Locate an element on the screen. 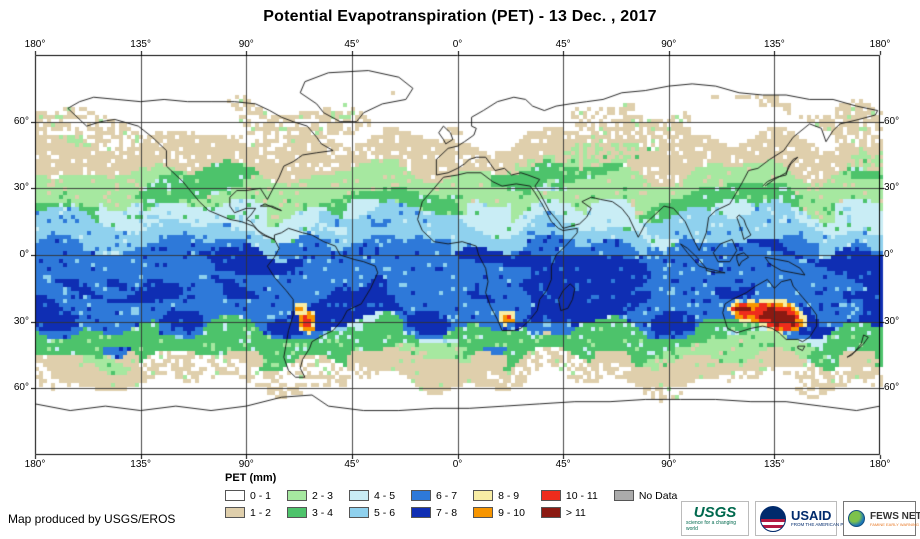  legend-label: > 11 is located at coordinates (575, 512).